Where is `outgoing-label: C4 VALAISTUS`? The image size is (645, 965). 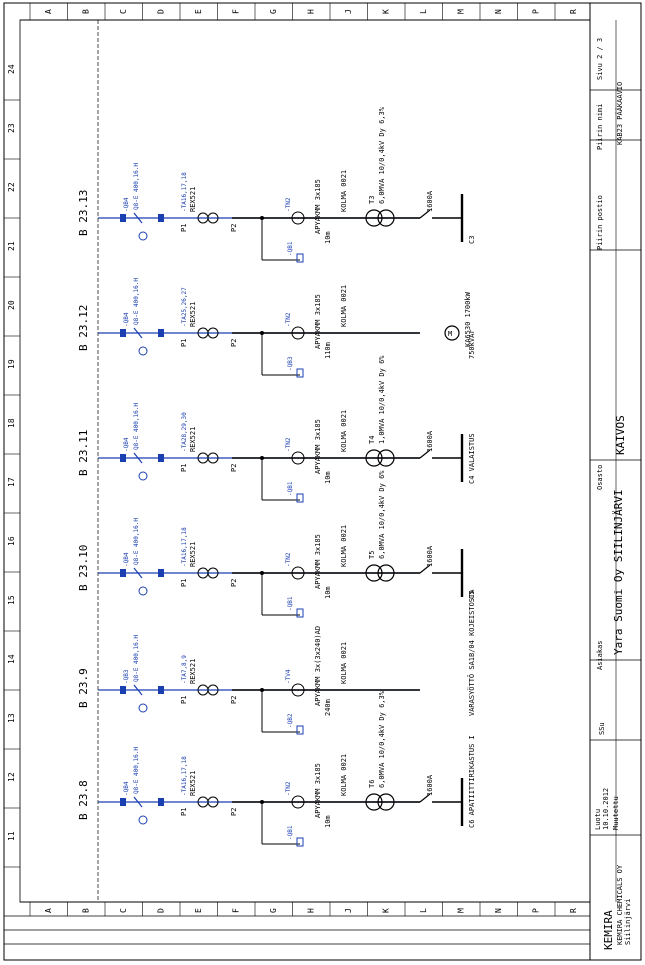 outgoing-label: C4 VALAISTUS is located at coordinates (472, 458).